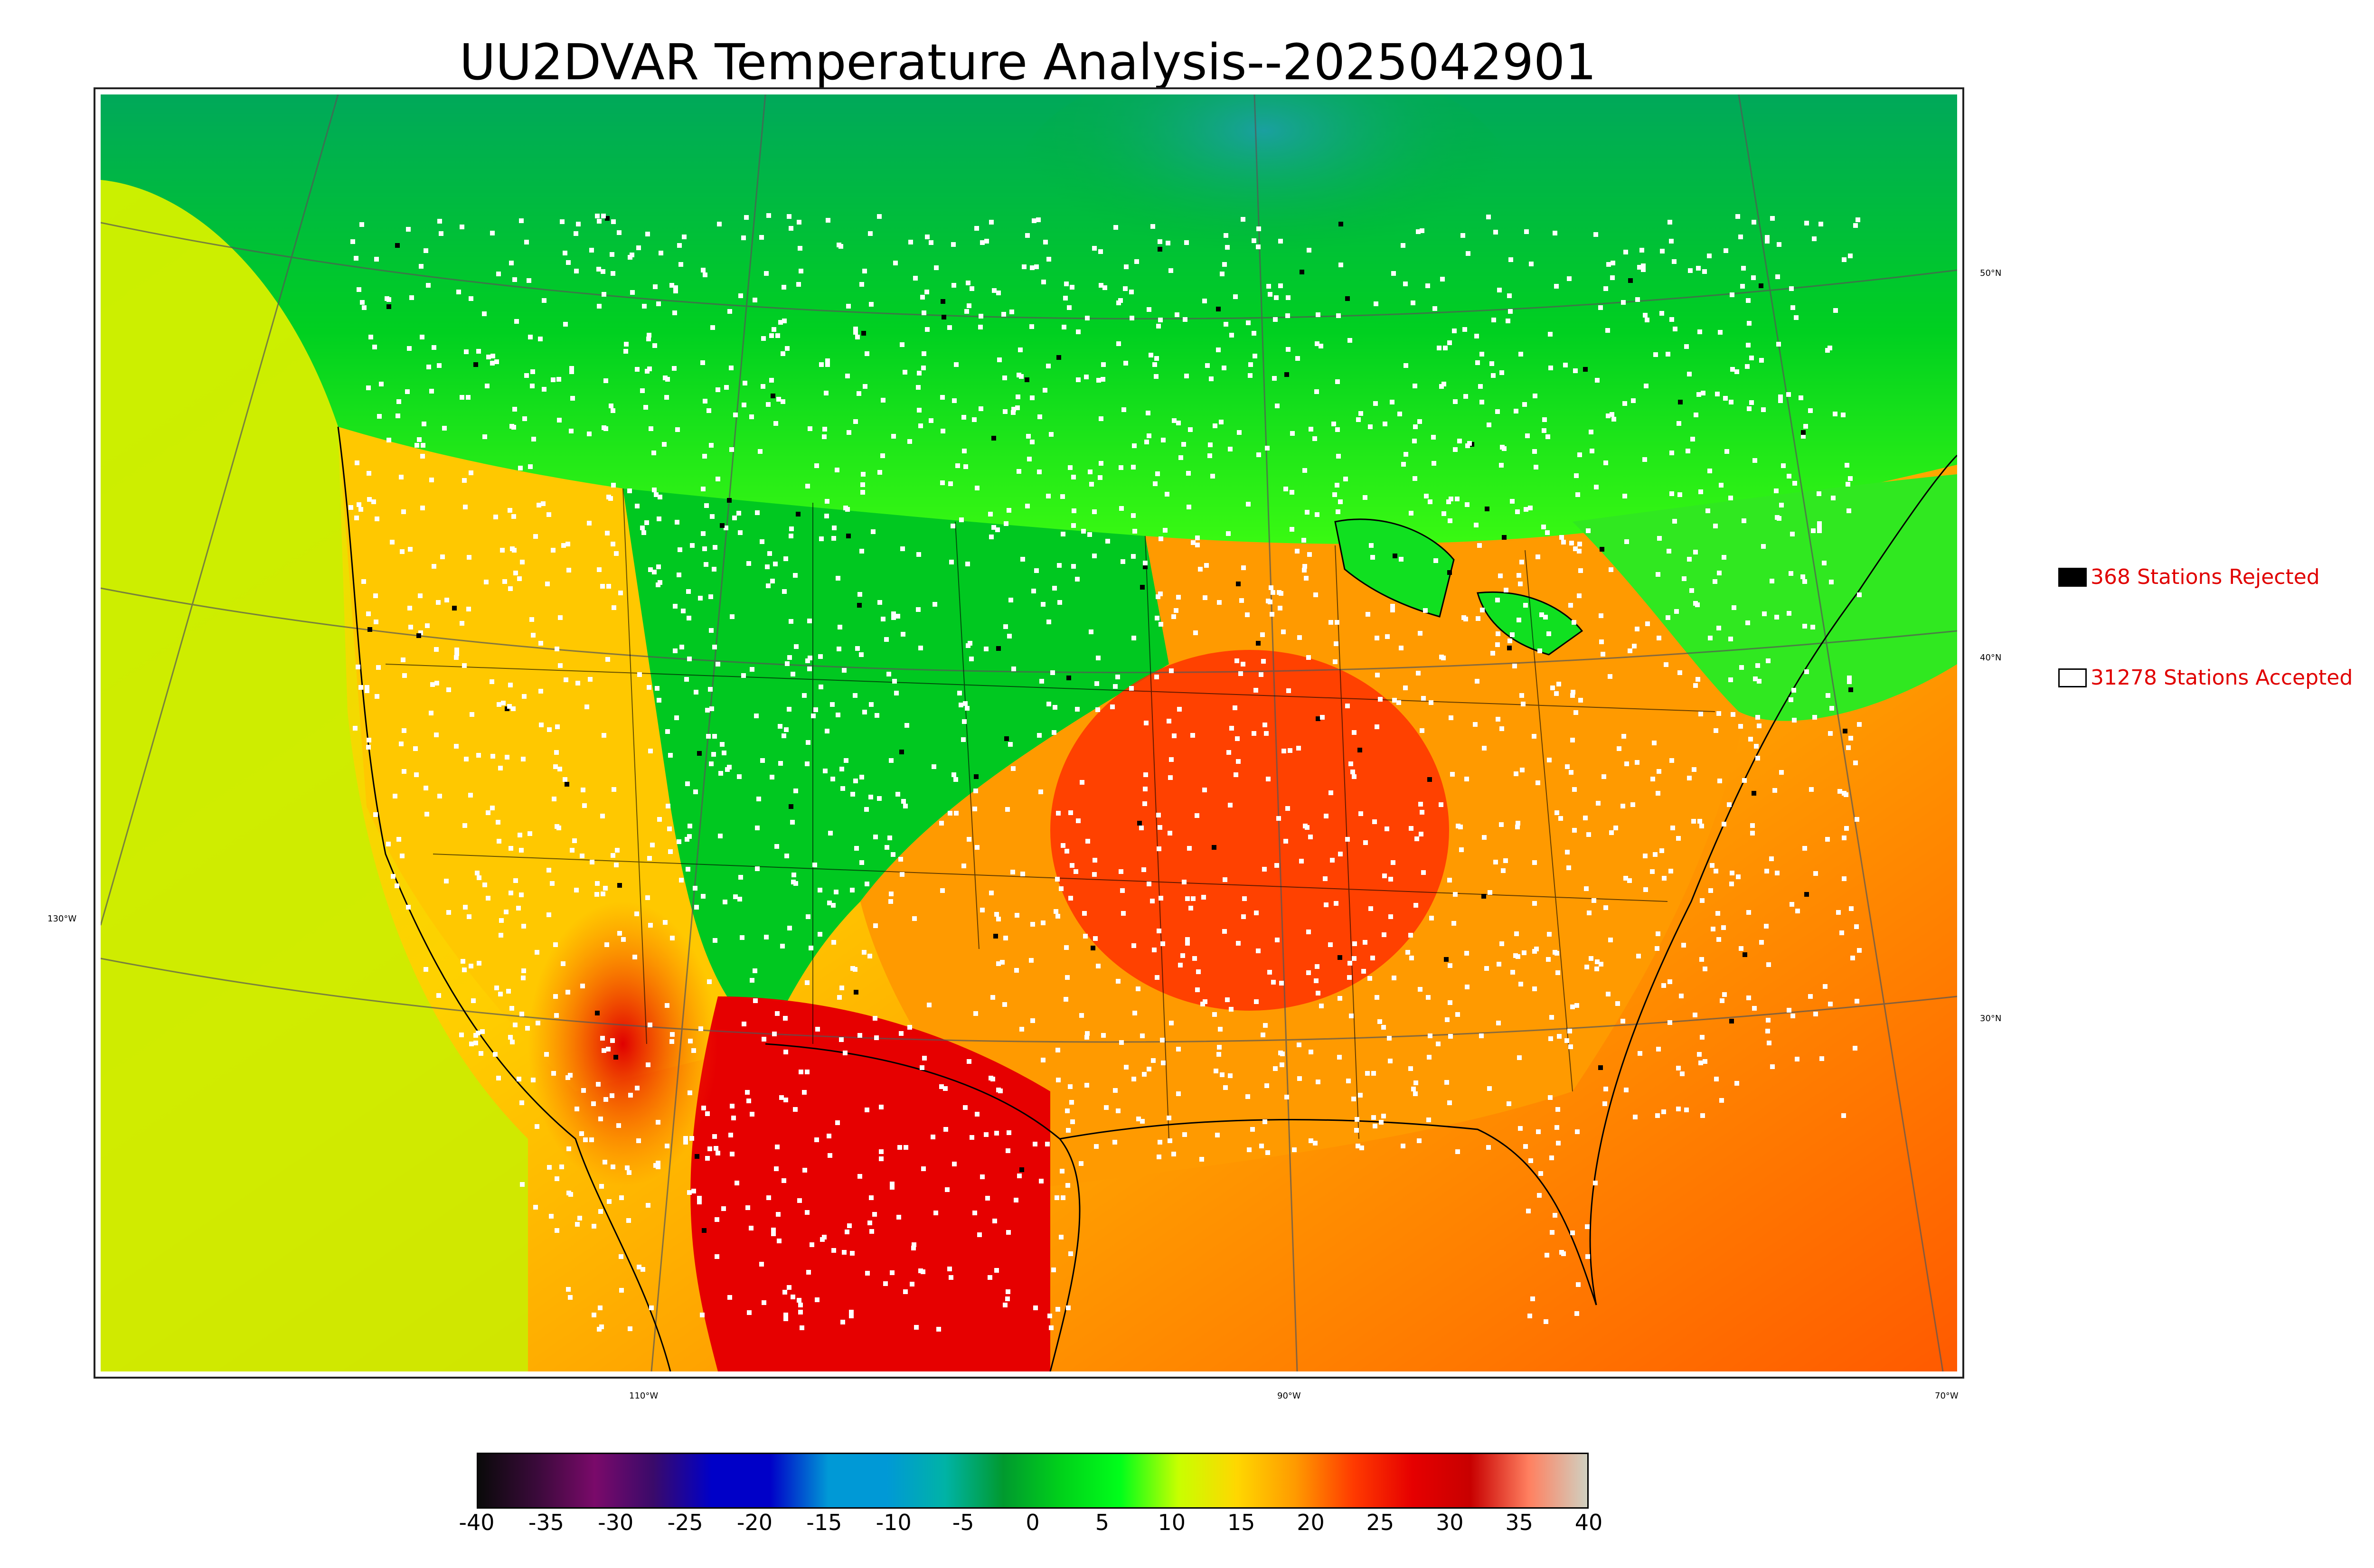 The width and height of the screenshot is (2374, 1568). I want to click on lon-label-90w: 90°W, so click(1289, 1396).